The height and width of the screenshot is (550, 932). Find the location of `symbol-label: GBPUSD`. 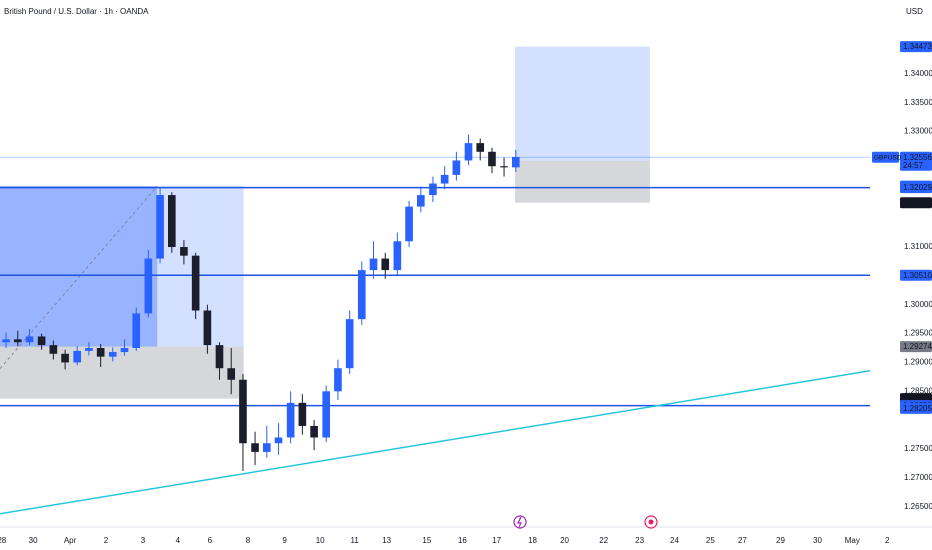

symbol-label: GBPUSD is located at coordinates (888, 157).